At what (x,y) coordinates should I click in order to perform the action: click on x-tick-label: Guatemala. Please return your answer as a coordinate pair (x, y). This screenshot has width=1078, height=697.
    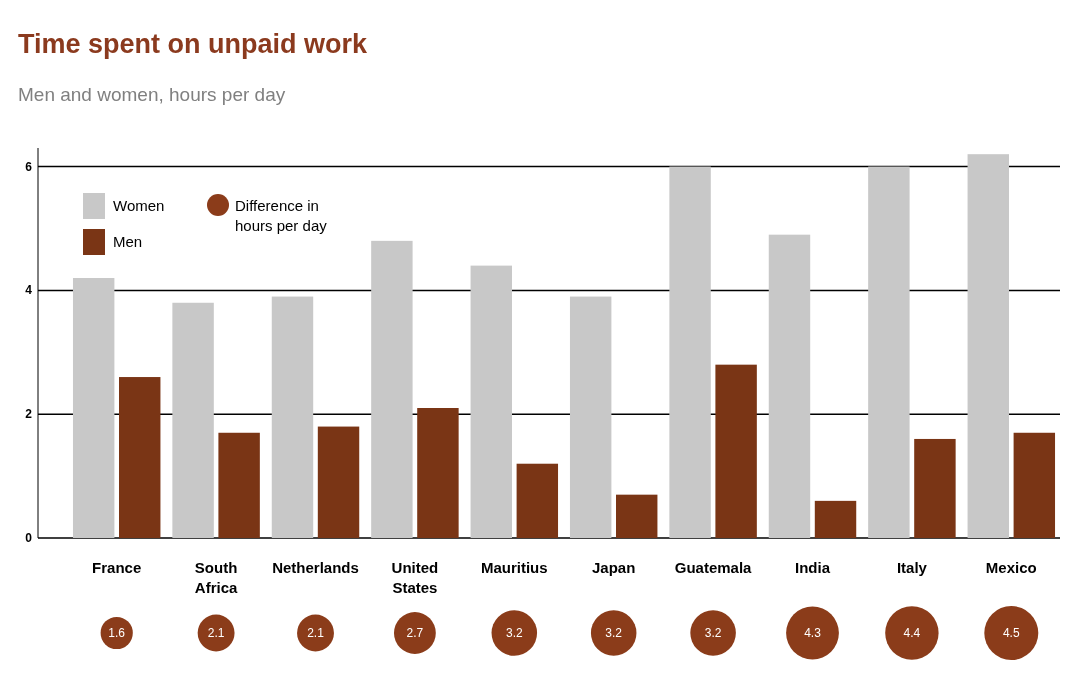
    Looking at the image, I should click on (713, 567).